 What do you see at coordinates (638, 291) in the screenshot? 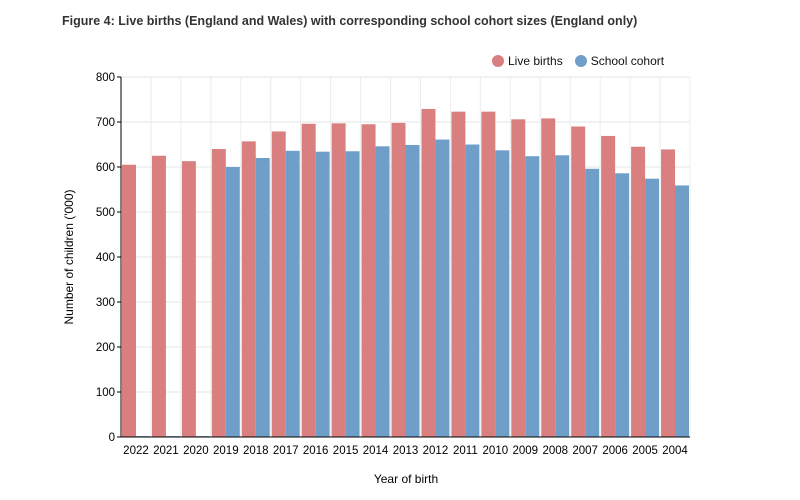
I see `bar-live-births-2005` at bounding box center [638, 291].